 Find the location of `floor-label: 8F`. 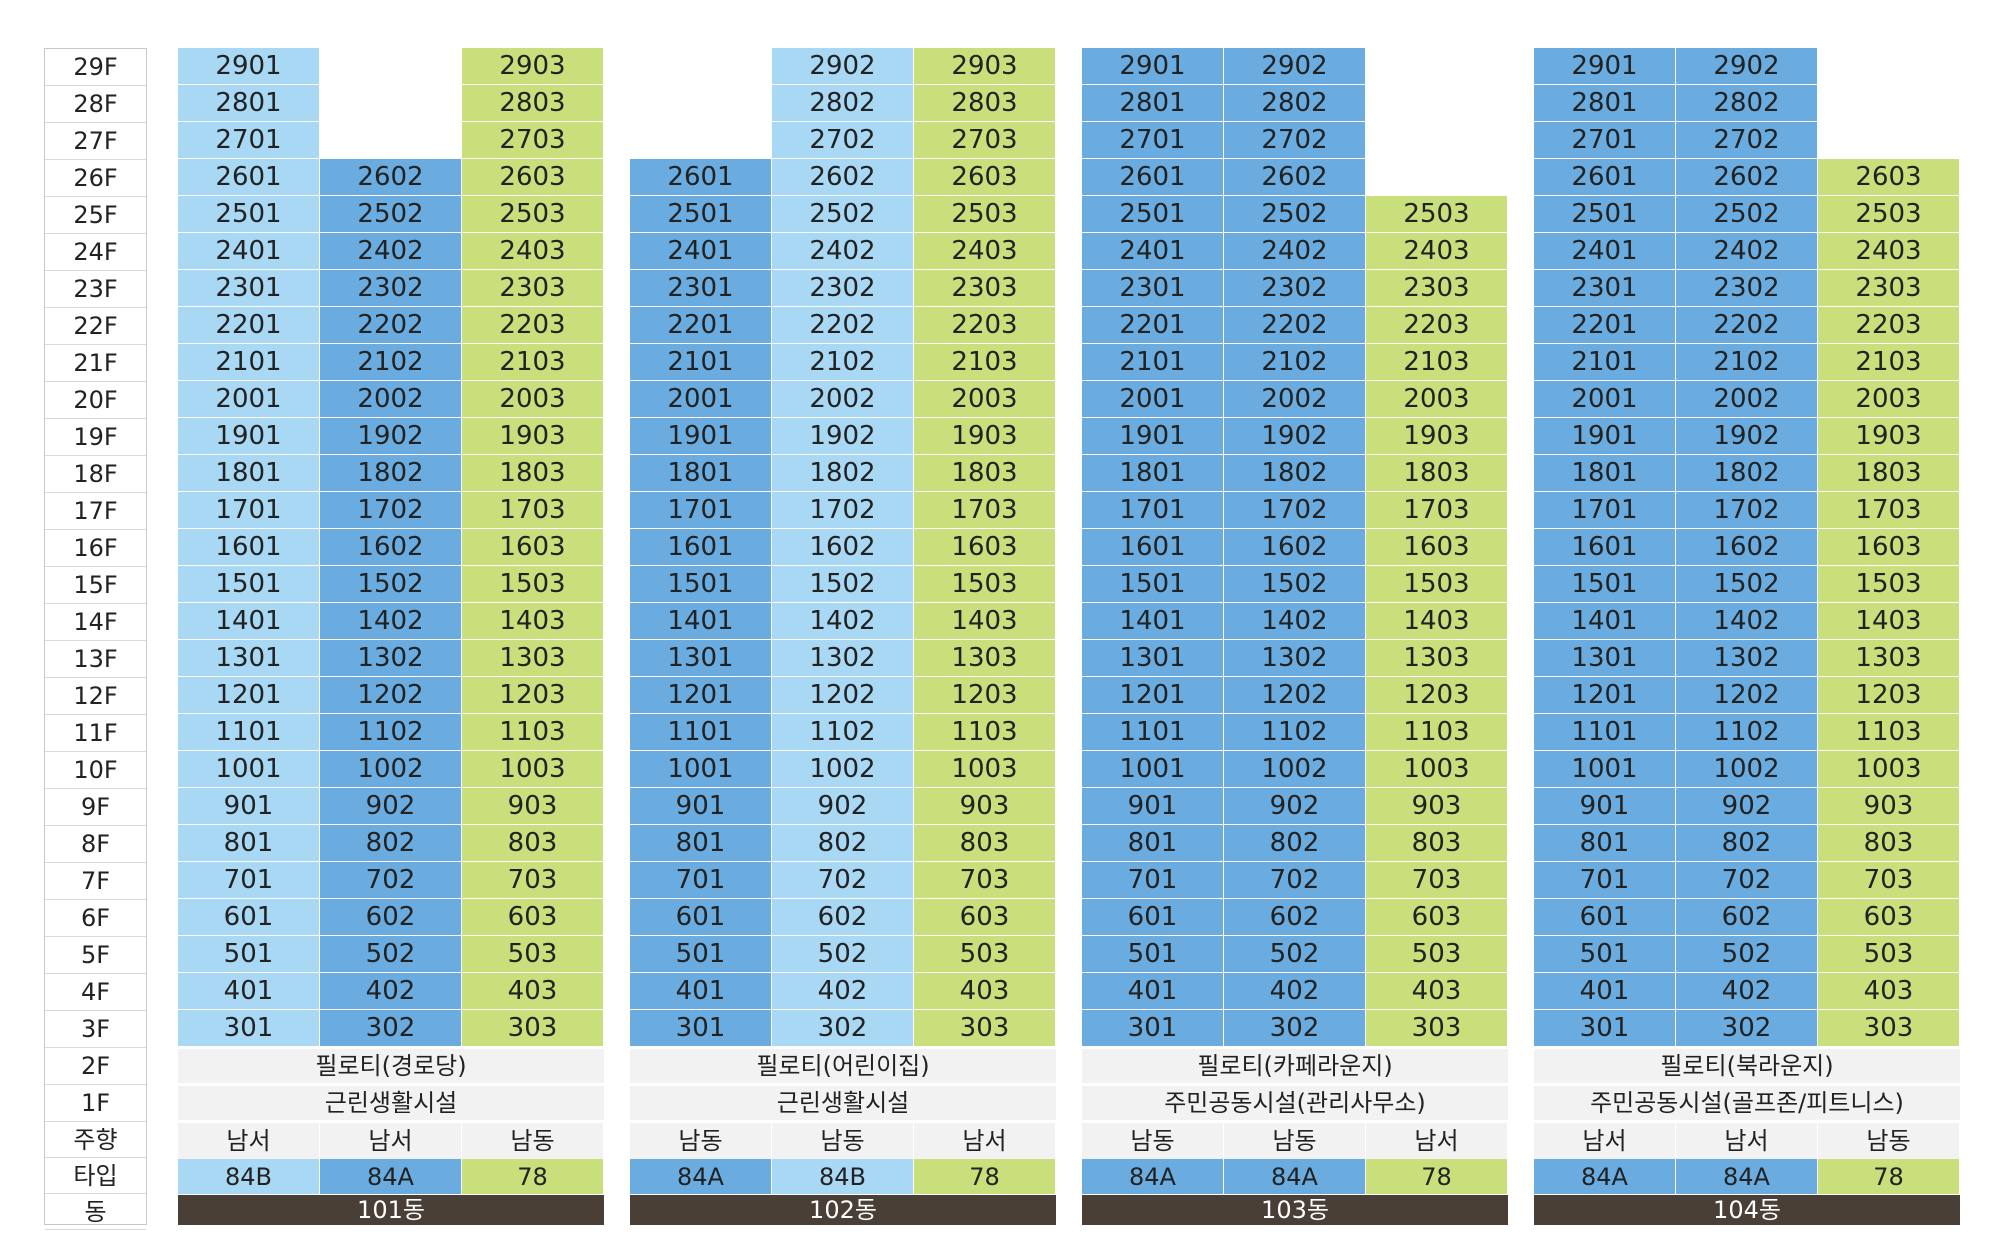

floor-label: 8F is located at coordinates (95, 844).